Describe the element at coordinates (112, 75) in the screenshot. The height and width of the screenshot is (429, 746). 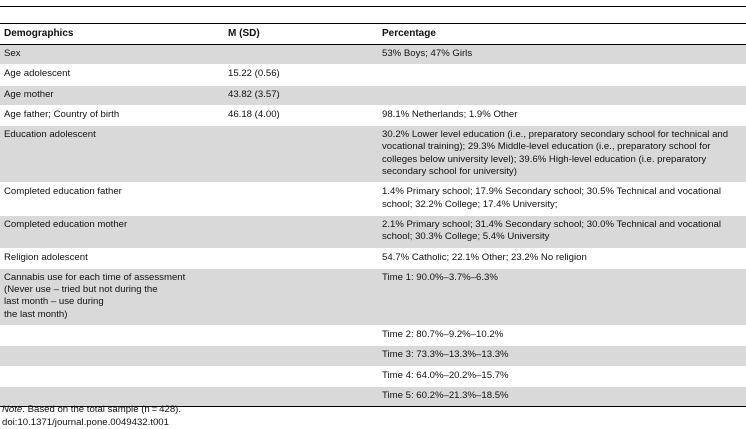
I see `row-label-cell: Age adolescent` at that location.